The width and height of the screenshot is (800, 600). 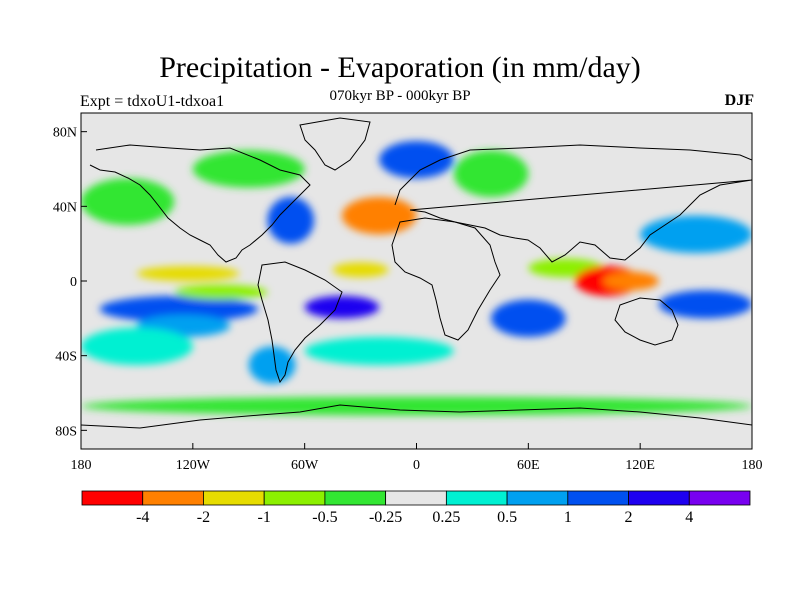 I want to click on colorbar-label: -4, so click(x=142, y=517).